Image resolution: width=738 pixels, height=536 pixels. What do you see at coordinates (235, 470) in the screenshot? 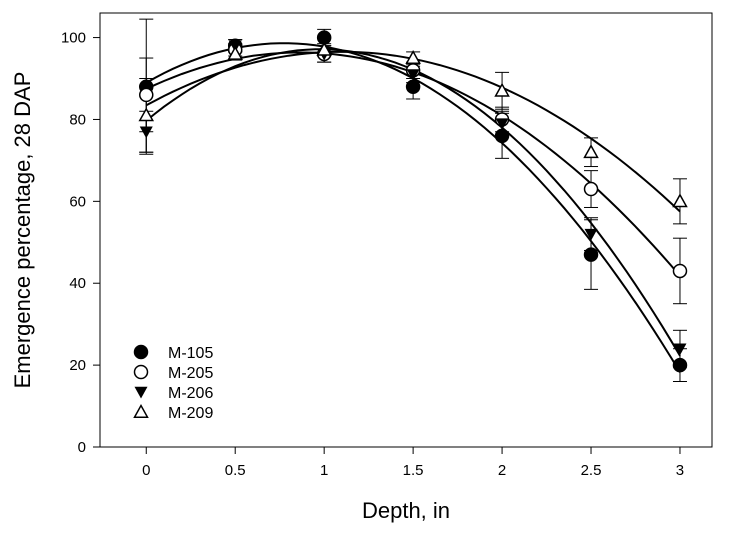
I see `x-tick-label: 0.5` at bounding box center [235, 470].